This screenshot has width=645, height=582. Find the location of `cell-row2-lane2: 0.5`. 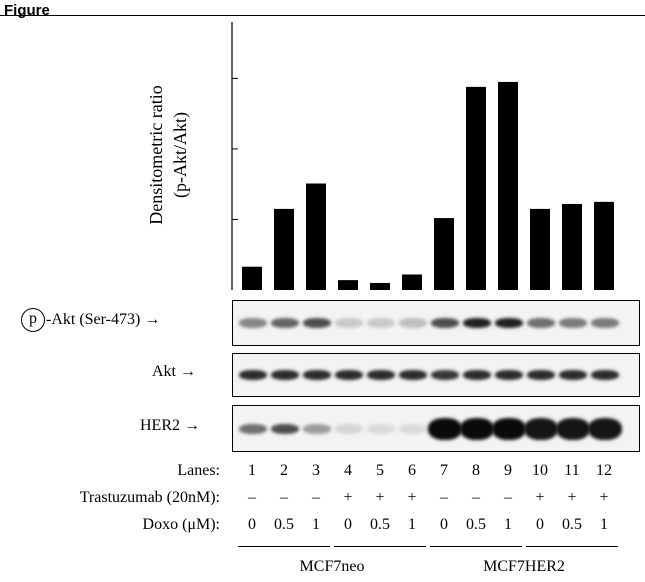

cell-row2-lane2: 0.5 is located at coordinates (284, 524).